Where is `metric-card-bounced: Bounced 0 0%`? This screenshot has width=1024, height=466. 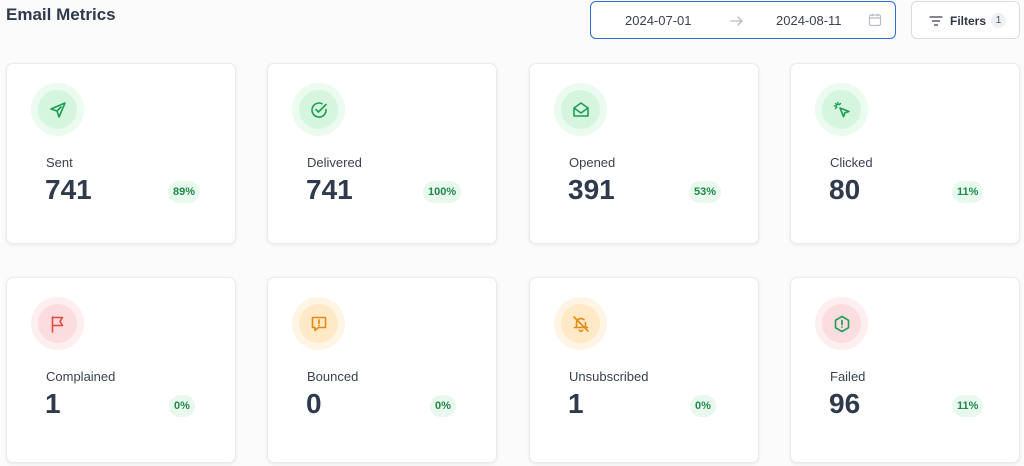 metric-card-bounced: Bounced 0 0% is located at coordinates (382, 370).